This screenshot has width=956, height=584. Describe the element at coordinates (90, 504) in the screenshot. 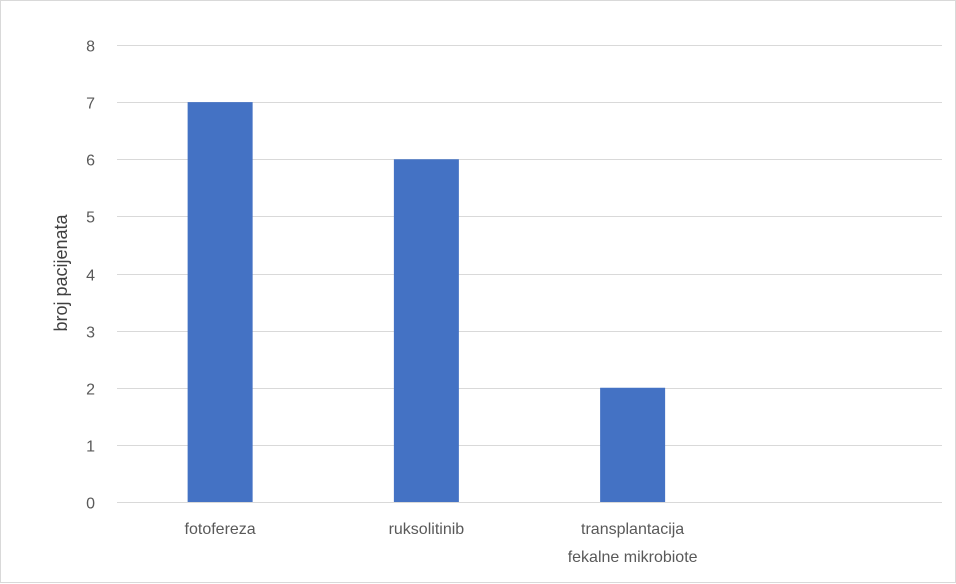

I see `y-tick-label: 0` at that location.